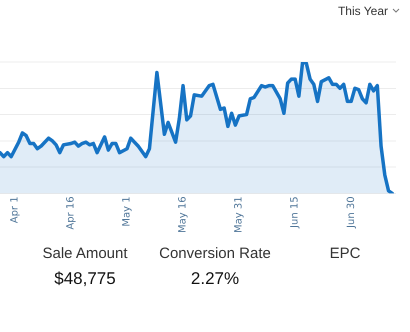  Describe the element at coordinates (15, 210) in the screenshot. I see `x-tick-label: Apr 1` at that location.